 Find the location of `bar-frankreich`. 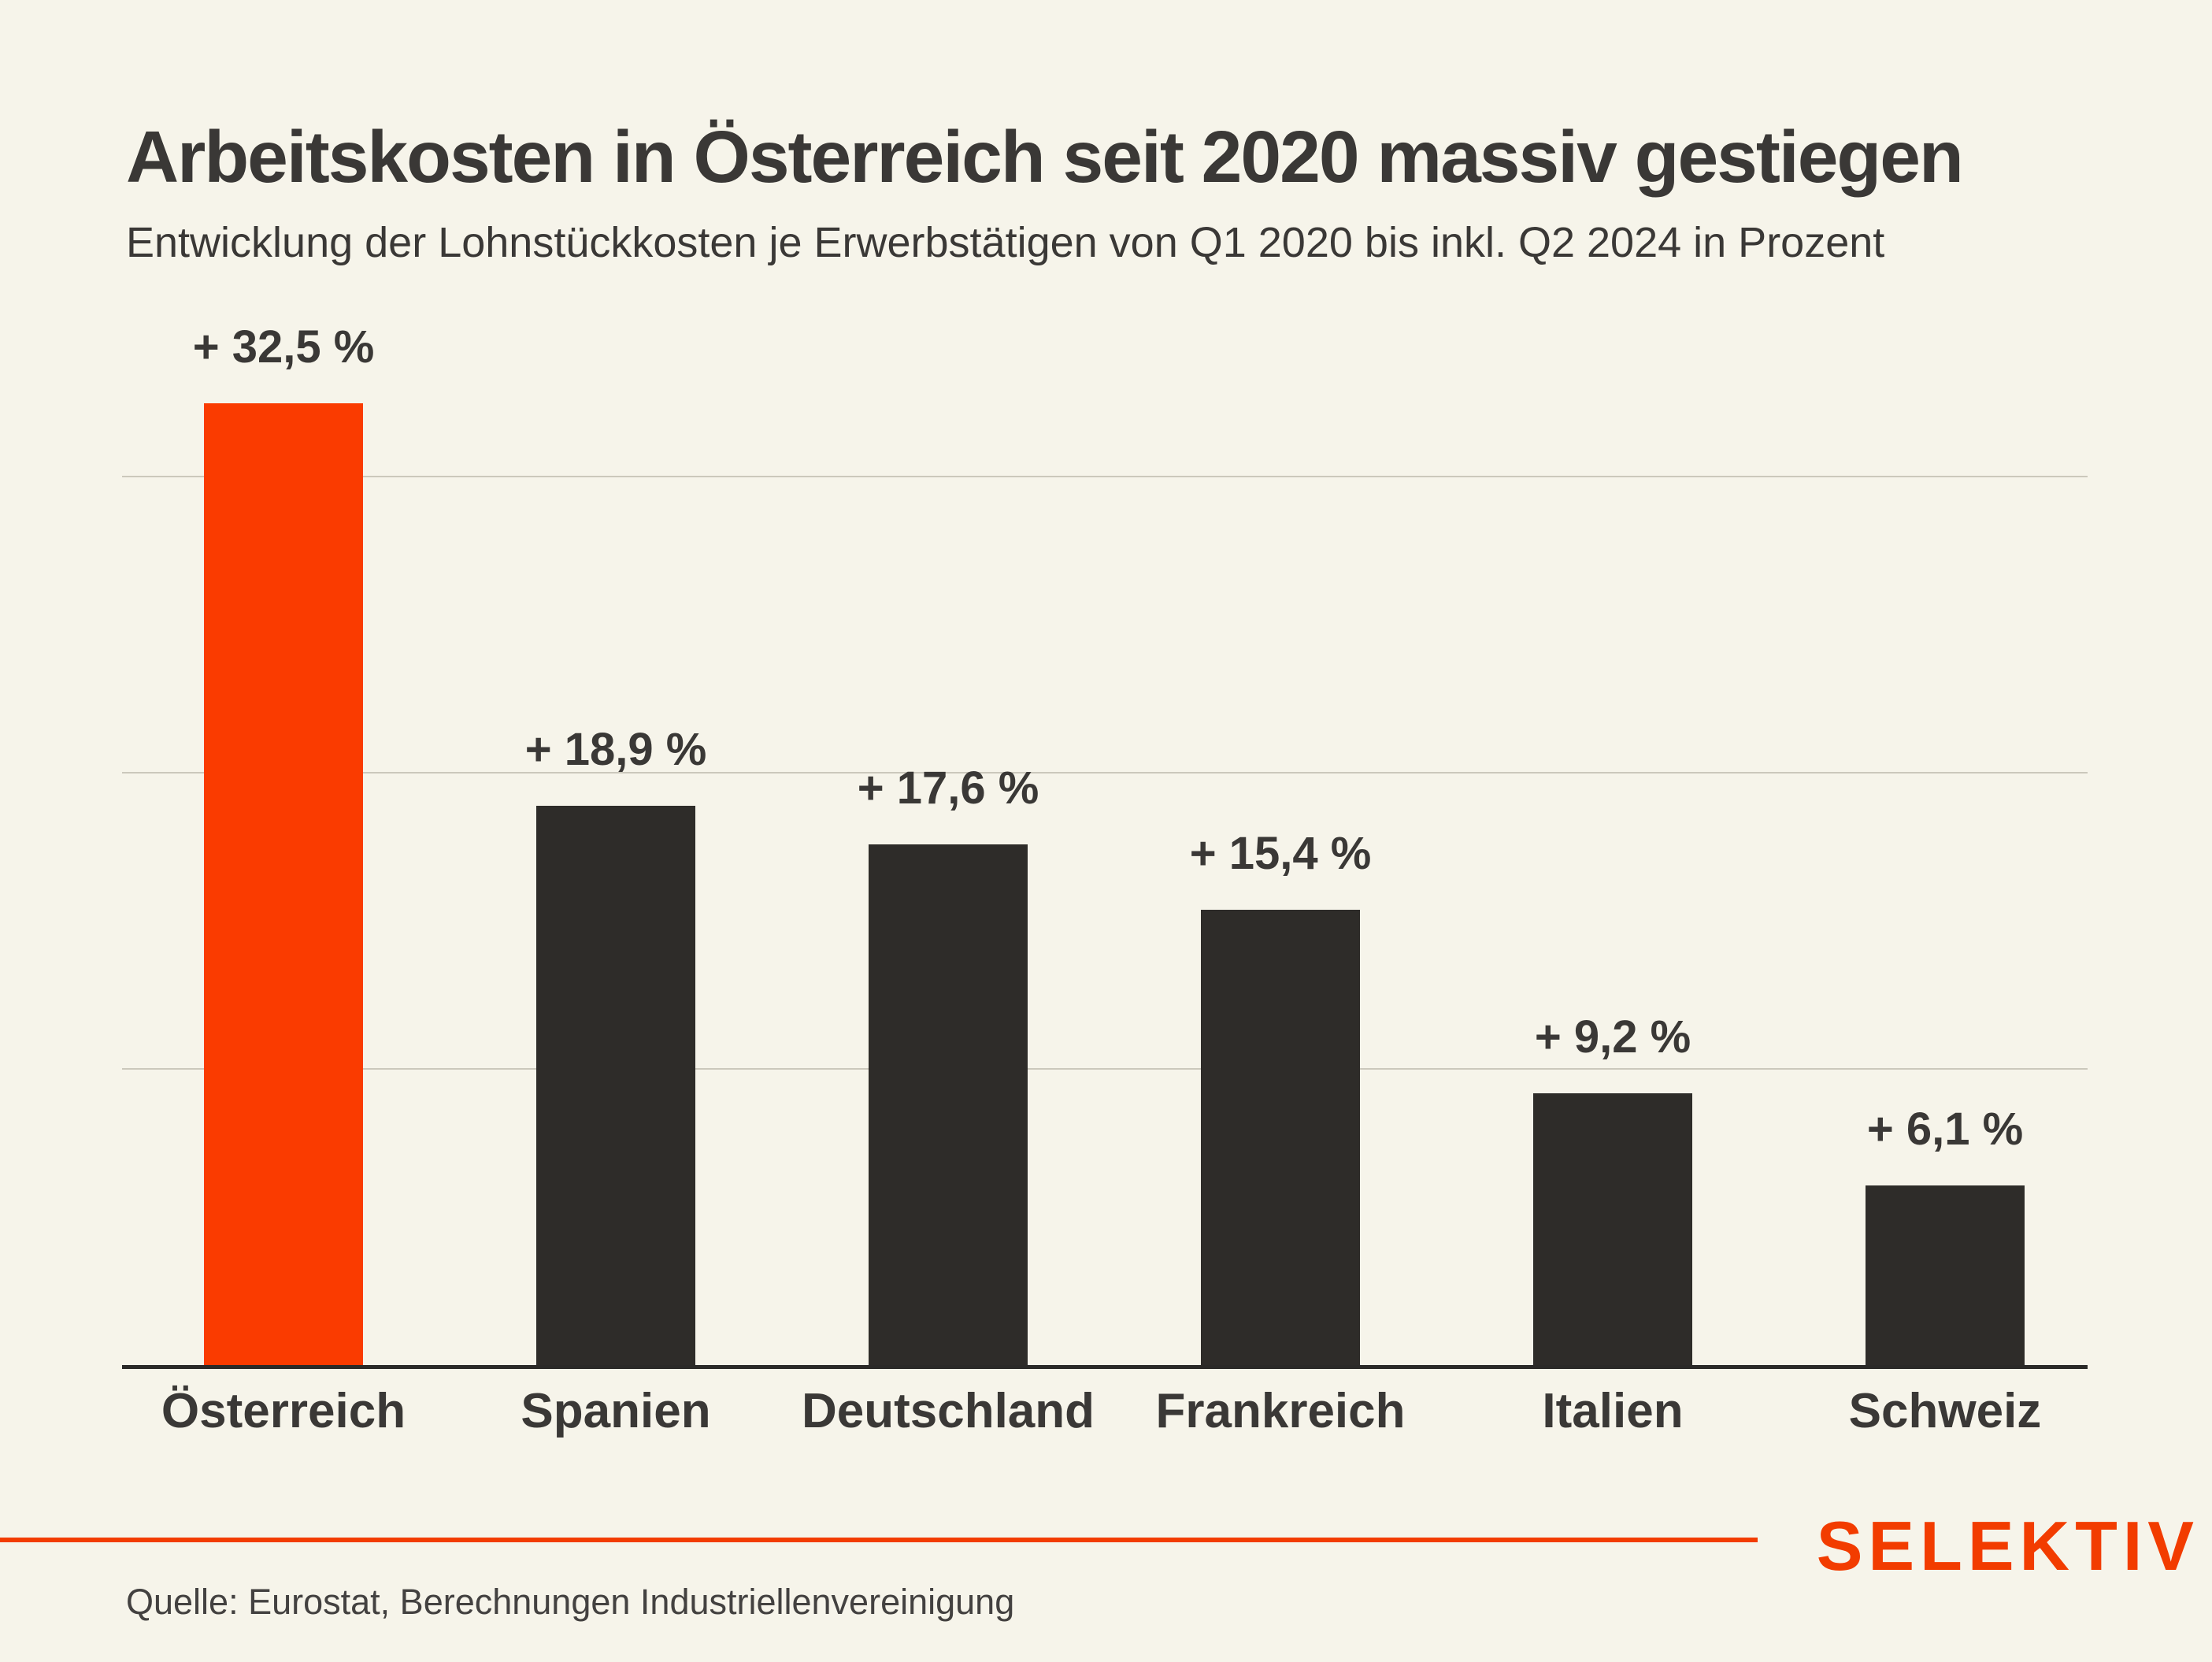

bar-frankreich is located at coordinates (1281, 1137).